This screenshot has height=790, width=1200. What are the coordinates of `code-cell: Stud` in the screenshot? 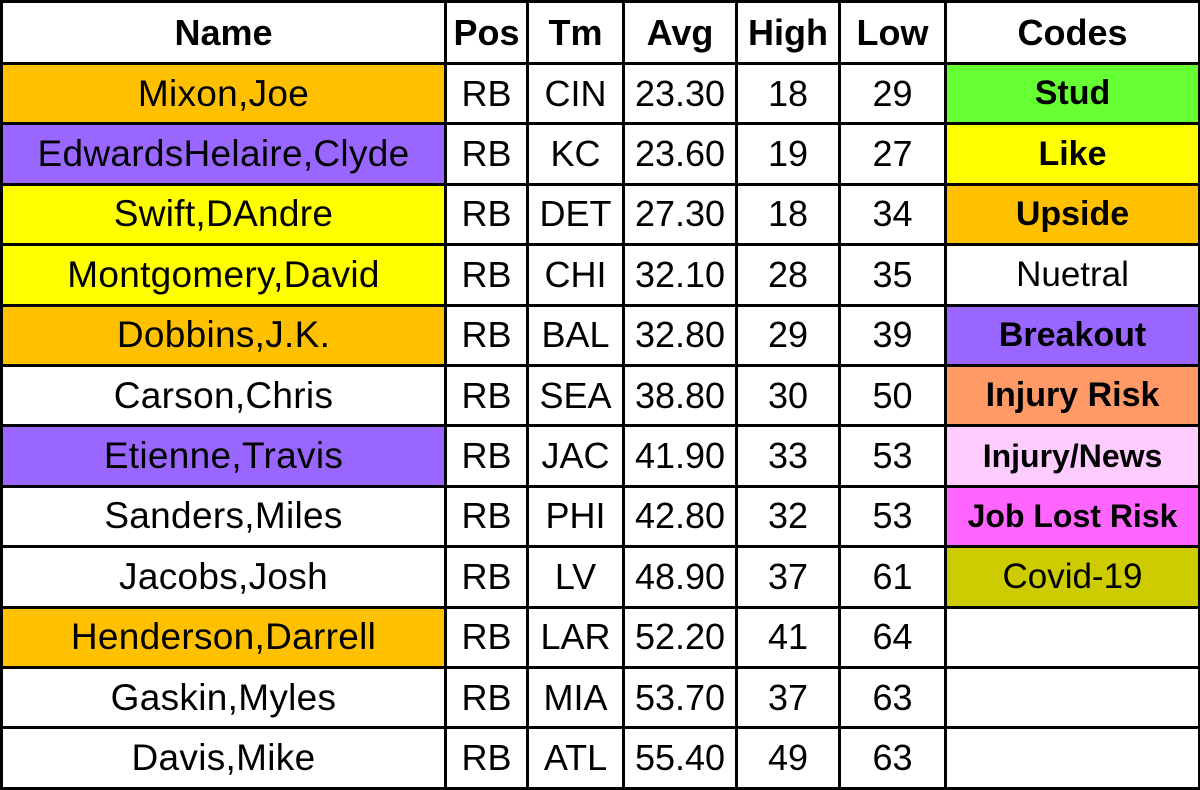 It's located at (1072, 93).